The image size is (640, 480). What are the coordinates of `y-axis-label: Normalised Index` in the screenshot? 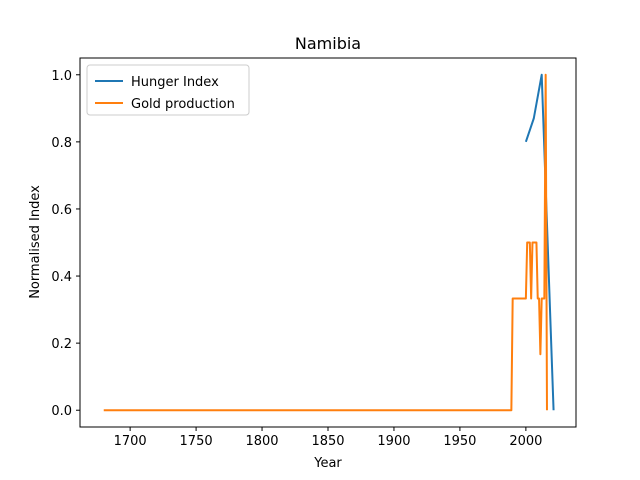 It's located at (35, 242).